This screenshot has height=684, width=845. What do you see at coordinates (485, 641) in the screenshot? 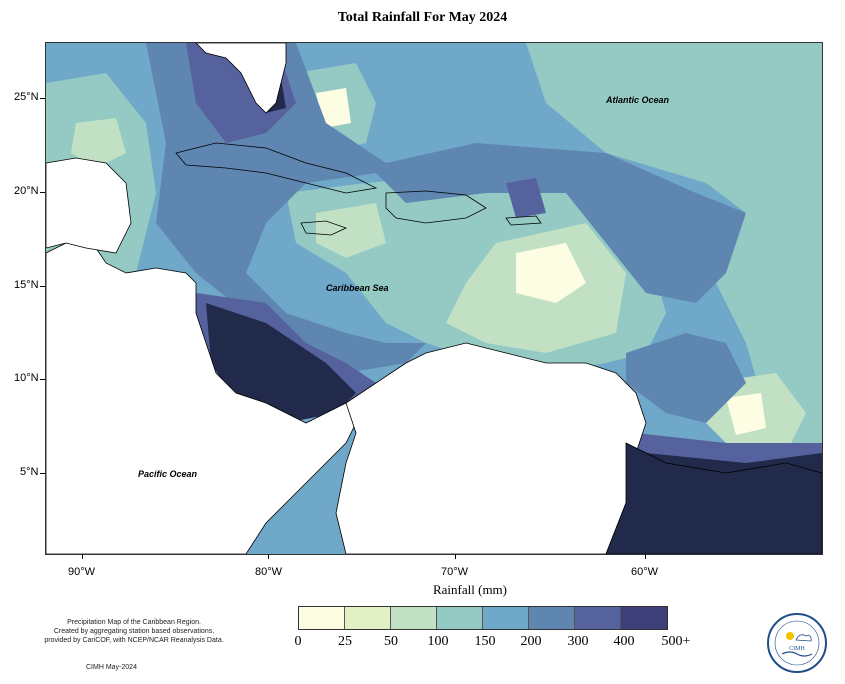
I see `legend-tick-150: 150` at bounding box center [485, 641].